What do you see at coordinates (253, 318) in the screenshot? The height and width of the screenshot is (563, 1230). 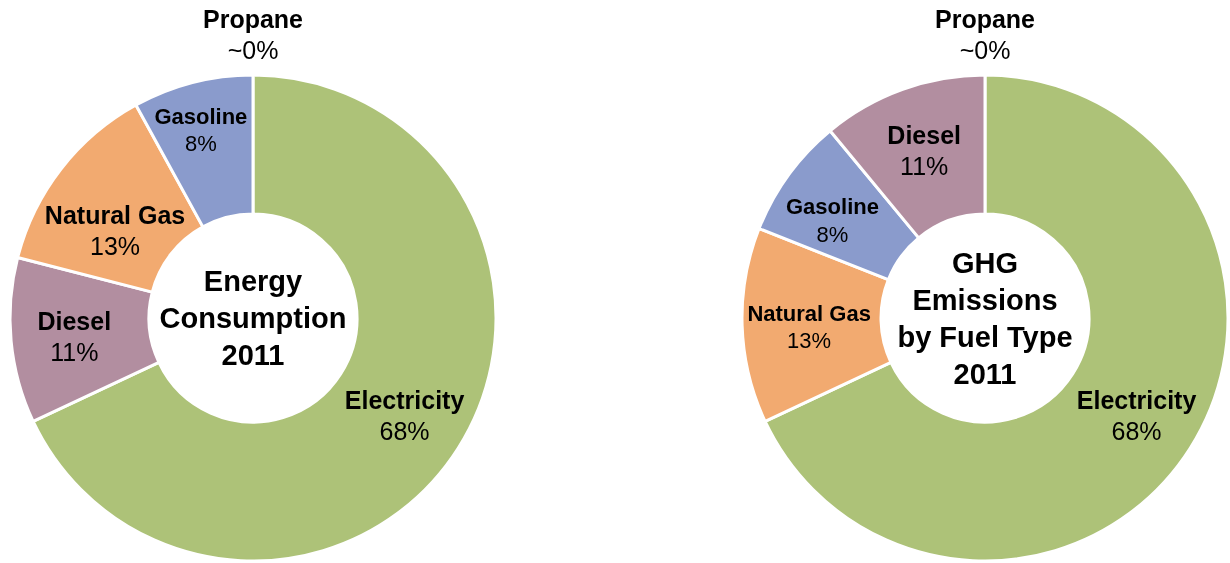 I see `text: Energy Consumption 2011` at bounding box center [253, 318].